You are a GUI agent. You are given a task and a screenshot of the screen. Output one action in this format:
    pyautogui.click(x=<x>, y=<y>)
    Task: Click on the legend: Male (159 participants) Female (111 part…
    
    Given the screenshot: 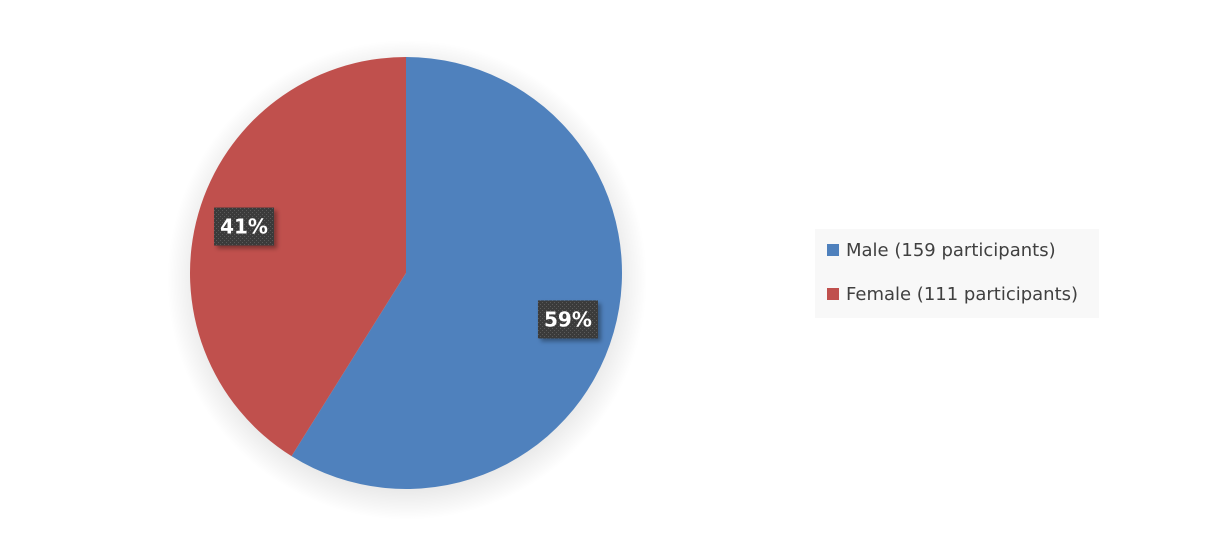 What is the action you would take?
    pyautogui.click(x=957, y=273)
    